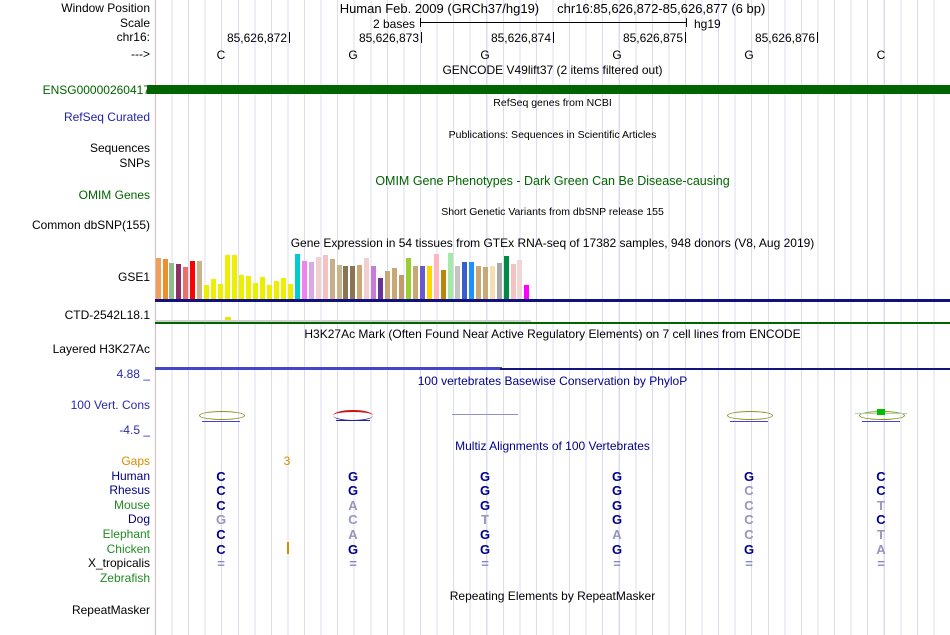 This screenshot has height=635, width=950. I want to click on refseq-track-title: RefSeq genes from NCBI, so click(552, 103).